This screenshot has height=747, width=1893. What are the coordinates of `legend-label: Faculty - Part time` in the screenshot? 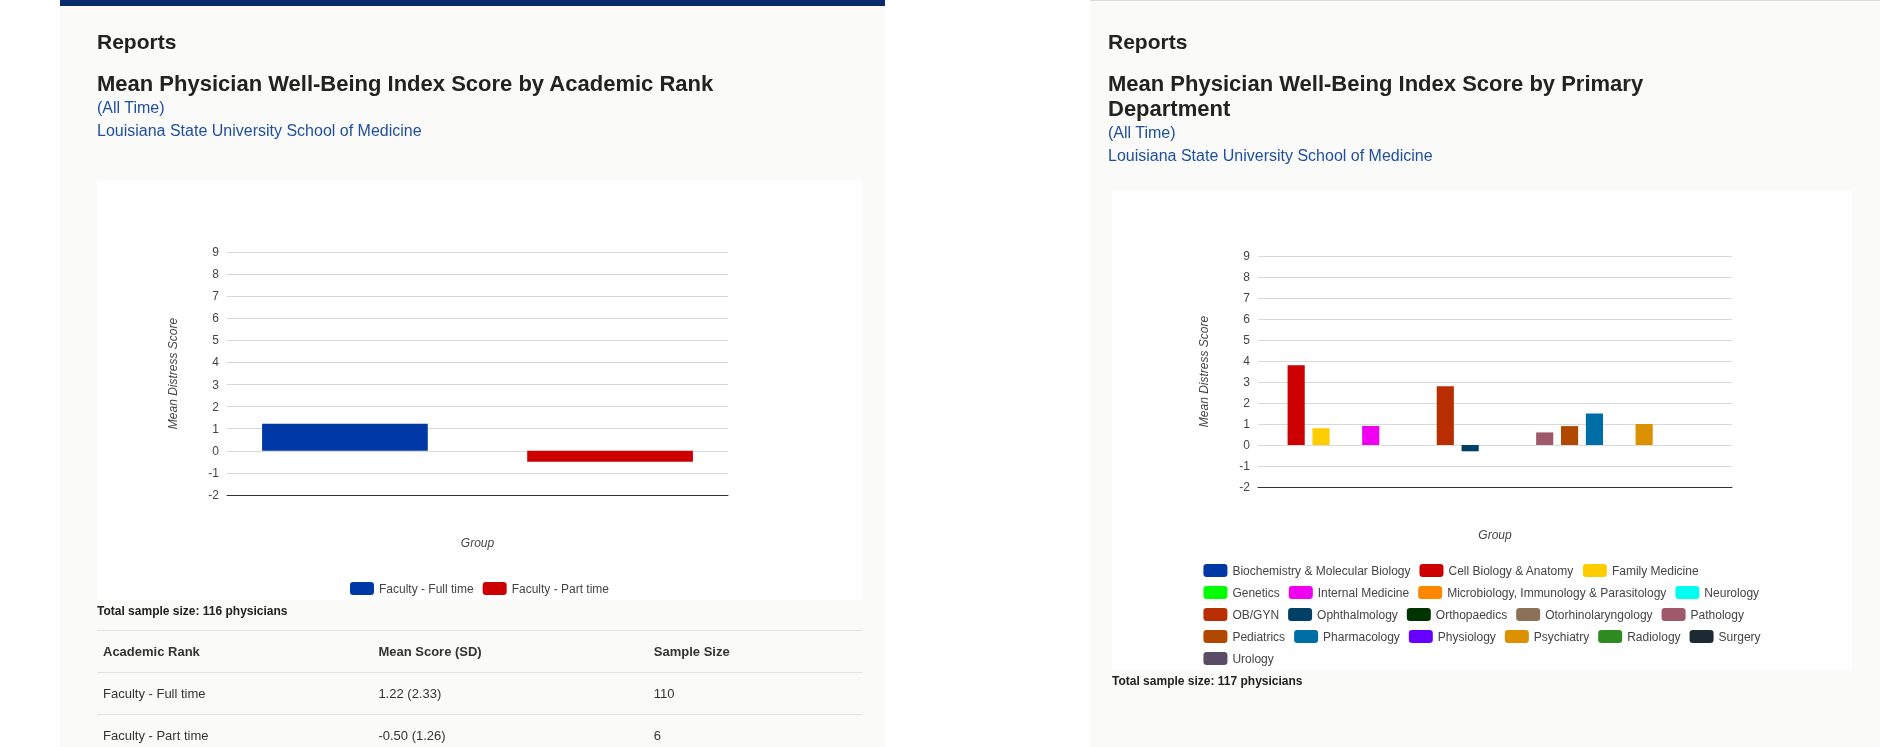 It's located at (560, 588).